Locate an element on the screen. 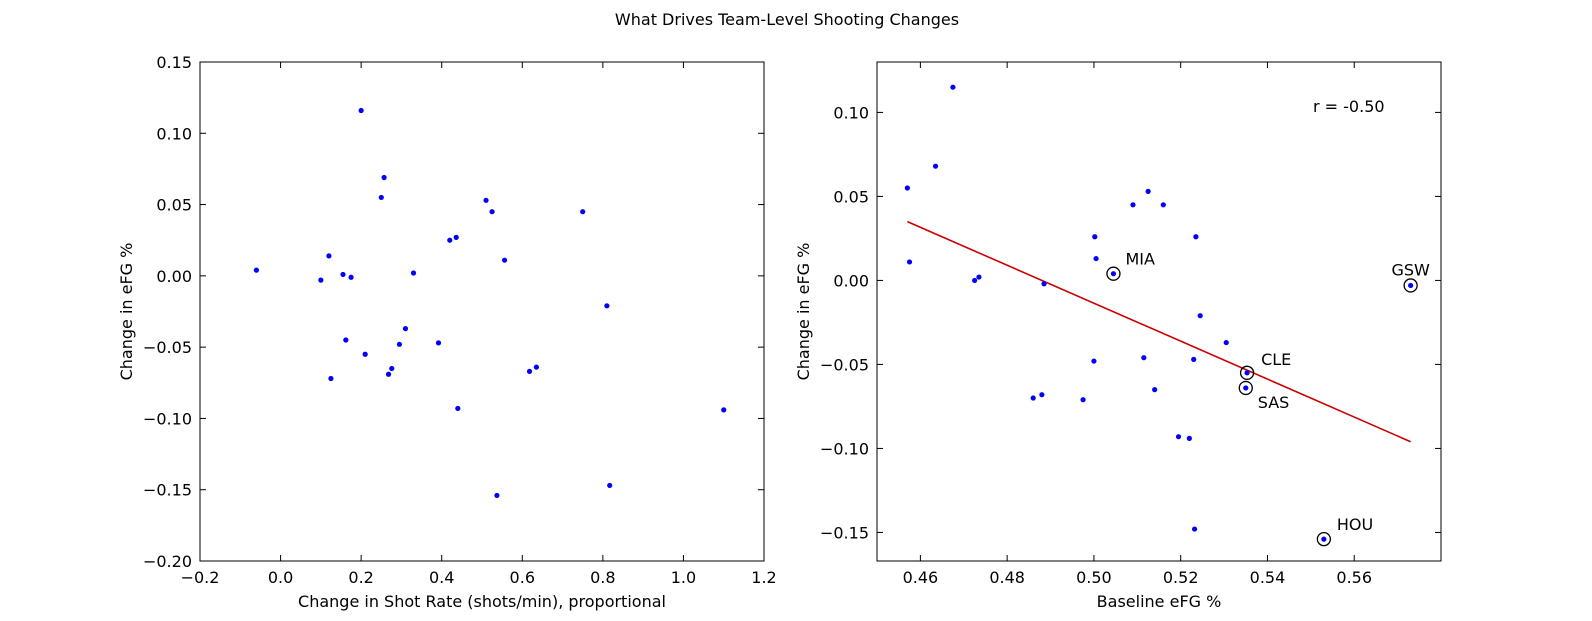 The height and width of the screenshot is (621, 1592). x-tick-label: 0.50 is located at coordinates (1094, 577).